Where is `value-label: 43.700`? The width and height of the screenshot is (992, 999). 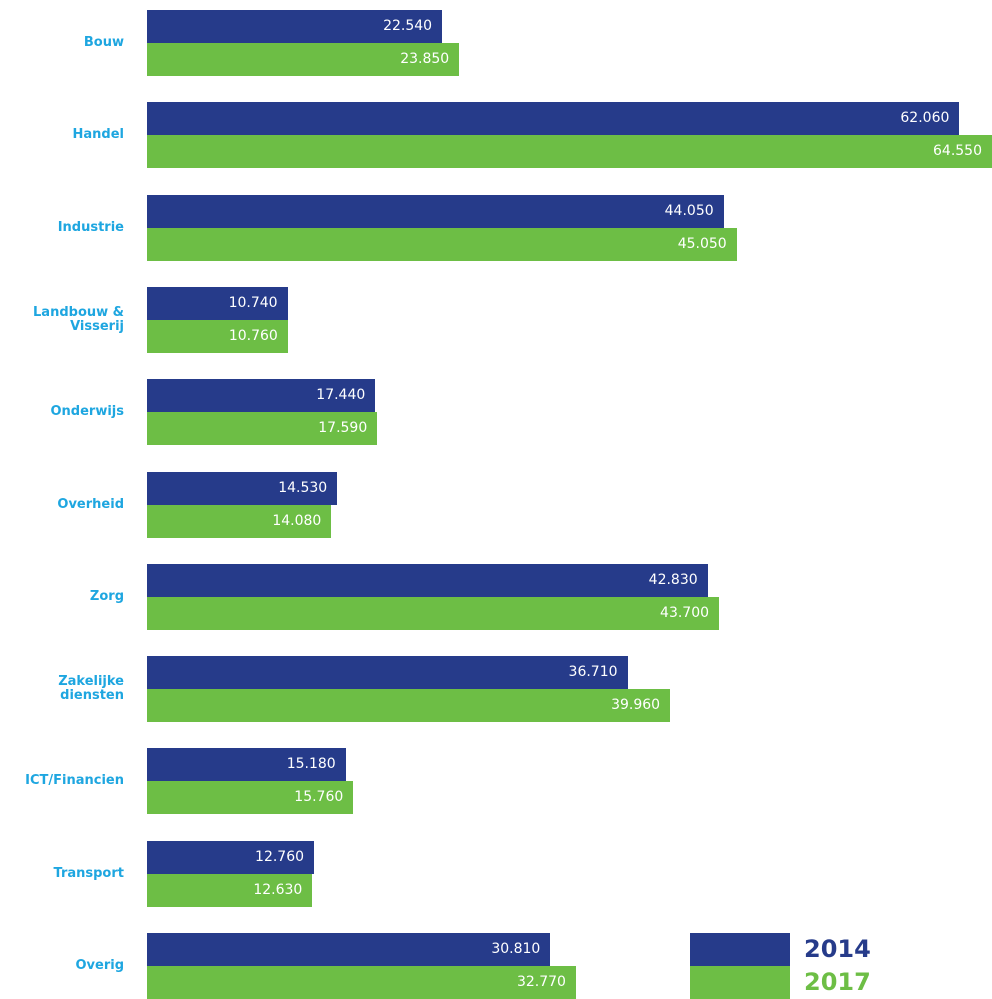 value-label: 43.700 is located at coordinates (685, 612).